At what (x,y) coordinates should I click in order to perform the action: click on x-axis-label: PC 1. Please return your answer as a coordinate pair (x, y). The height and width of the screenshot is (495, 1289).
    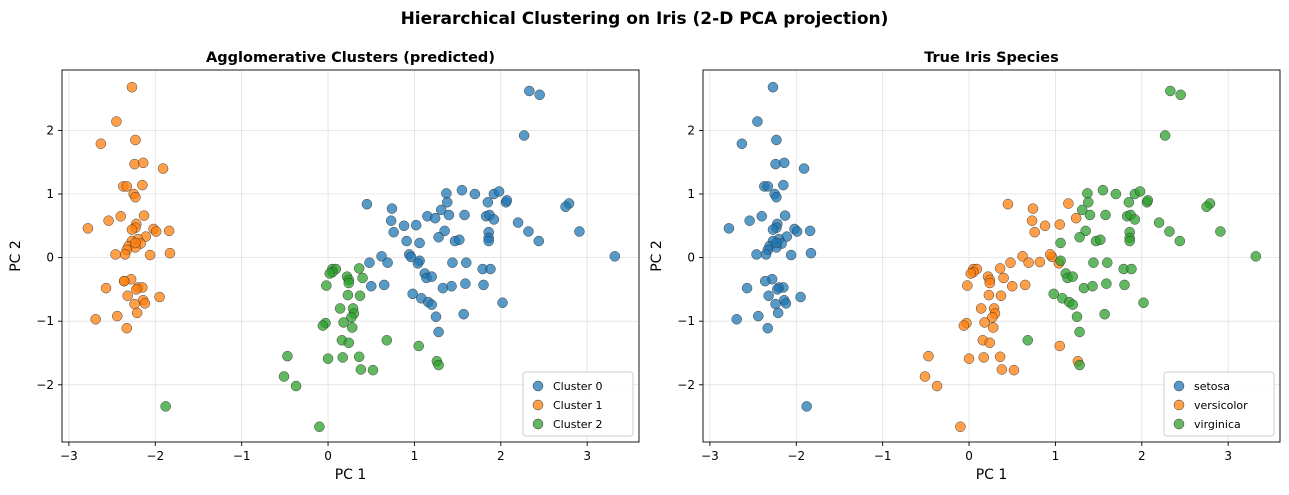
    Looking at the image, I should click on (992, 475).